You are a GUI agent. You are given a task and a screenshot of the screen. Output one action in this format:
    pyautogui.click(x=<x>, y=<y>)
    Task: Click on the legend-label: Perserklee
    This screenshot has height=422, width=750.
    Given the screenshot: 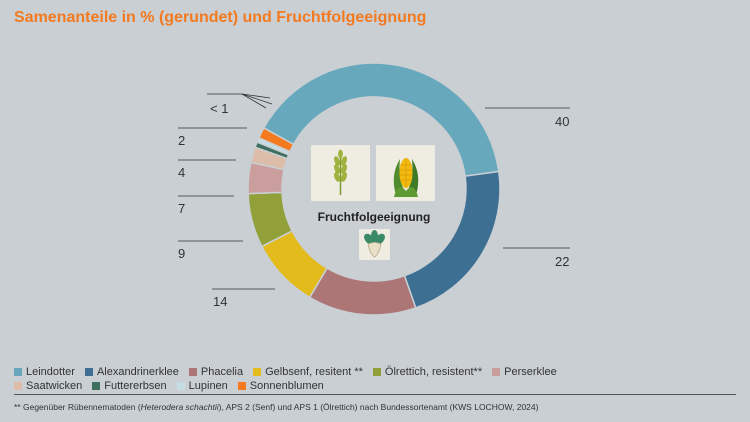 What is the action you would take?
    pyautogui.click(x=530, y=372)
    